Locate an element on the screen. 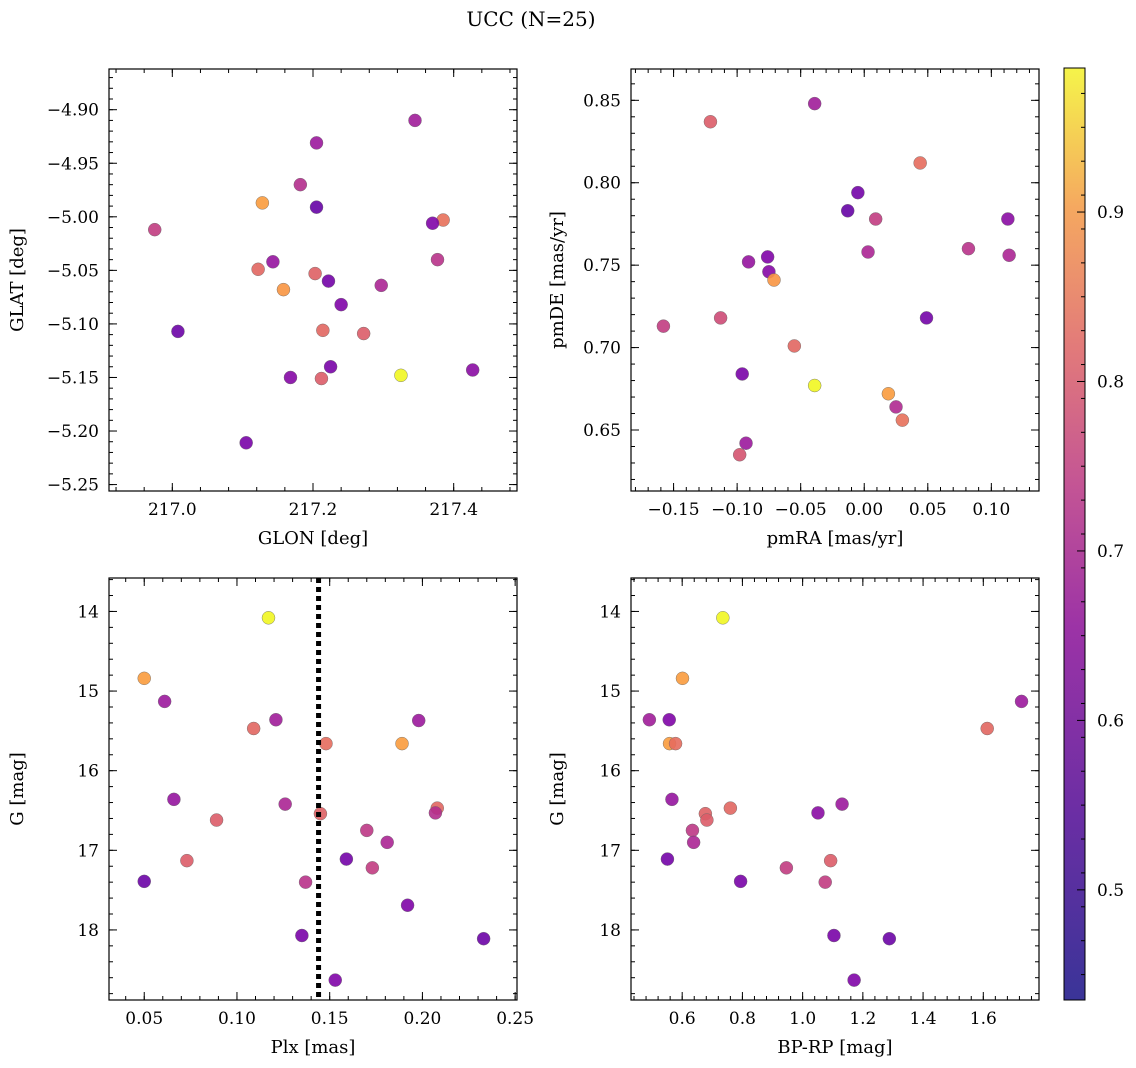 The image size is (1136, 1068). colorbar-tick-label: 0.6 is located at coordinates (1110, 721).